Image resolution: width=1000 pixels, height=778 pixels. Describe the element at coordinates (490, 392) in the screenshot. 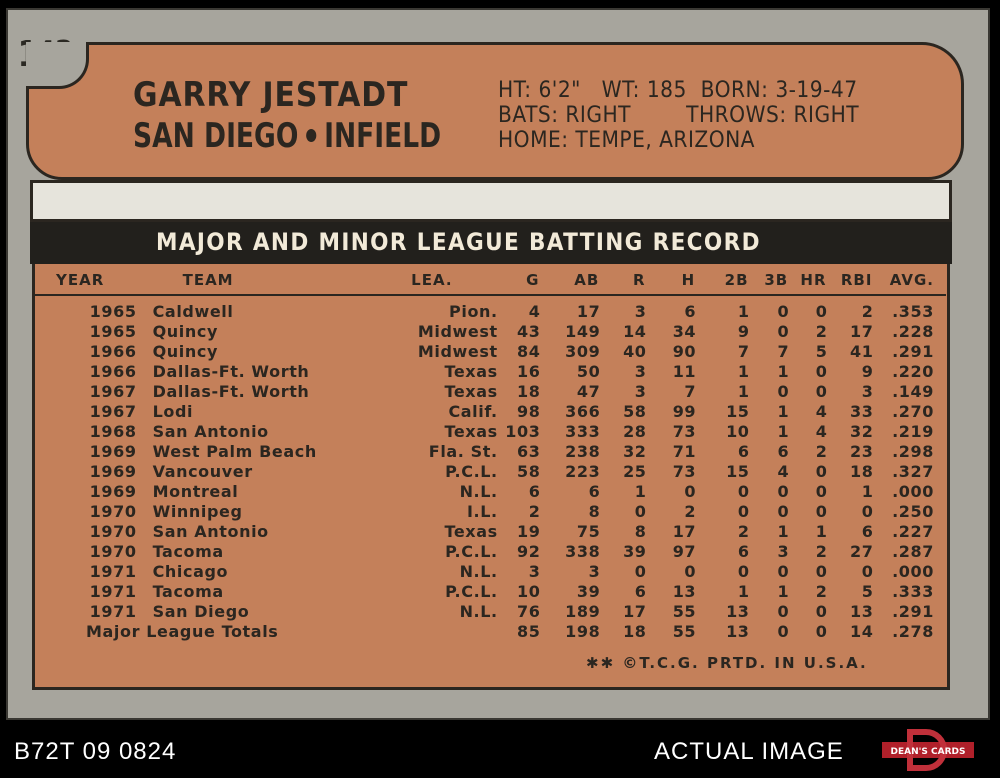

I see `table-row: 1967 Dallas-Ft. Worth Texas 18 47 3 7 1 0 0 3 .149` at that location.